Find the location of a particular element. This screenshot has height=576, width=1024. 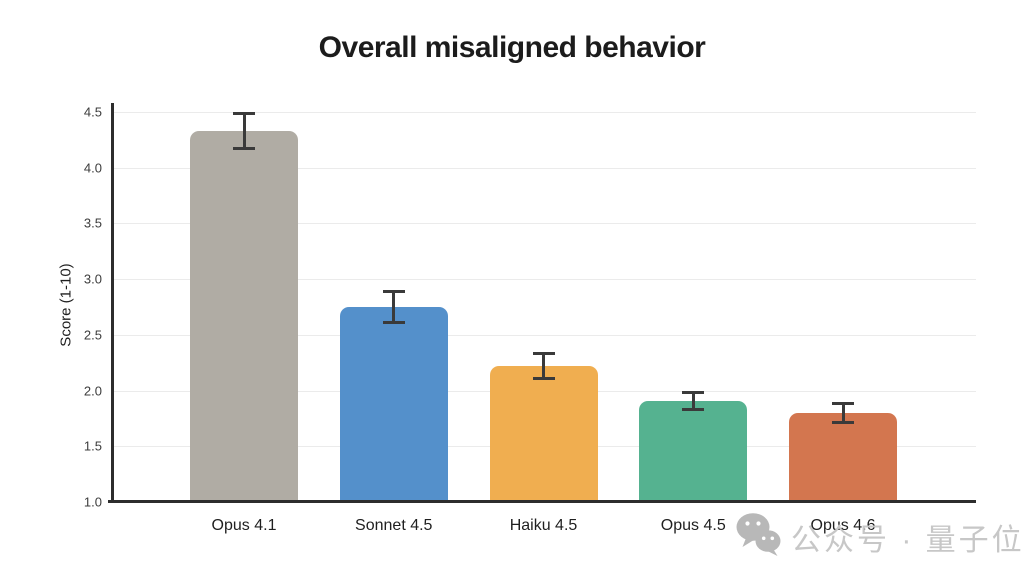

wechat-icon is located at coordinates (758, 536).